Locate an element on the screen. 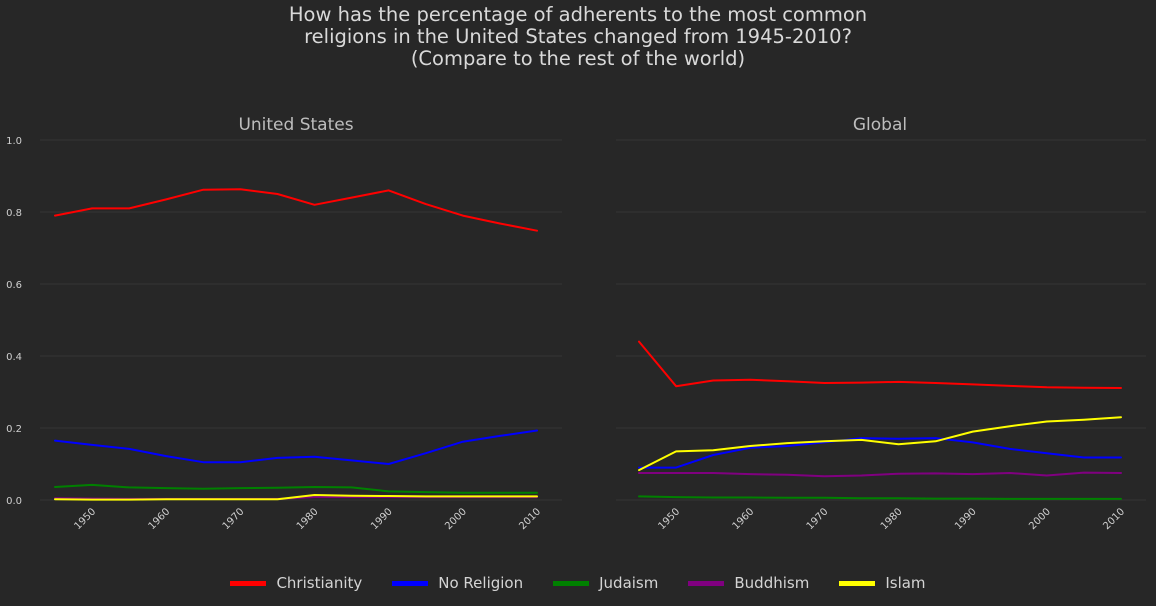 This screenshot has width=1156, height=606. chart-title-line: (Compare to the rest of the world) is located at coordinates (578, 58).